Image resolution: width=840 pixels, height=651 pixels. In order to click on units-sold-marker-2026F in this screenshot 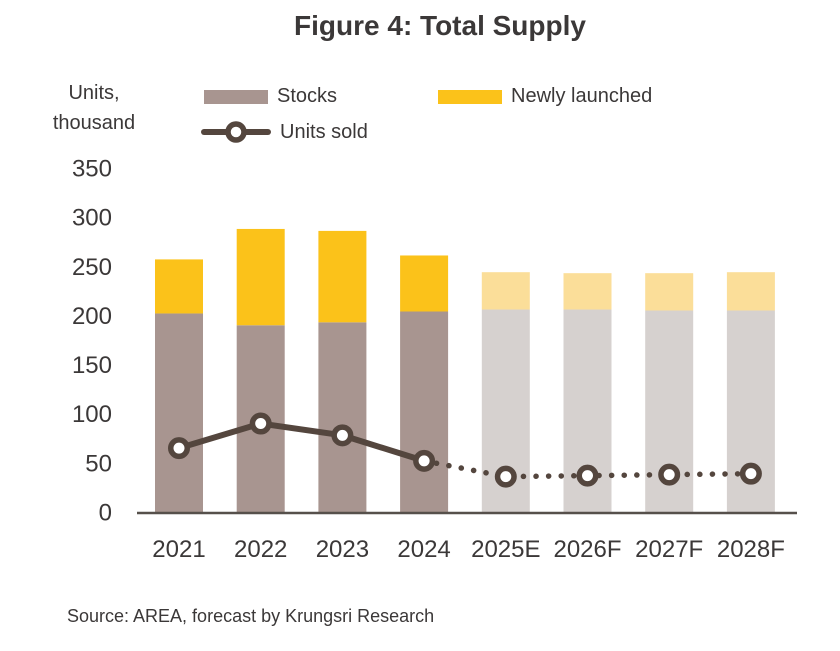, I will do `click(587, 475)`.